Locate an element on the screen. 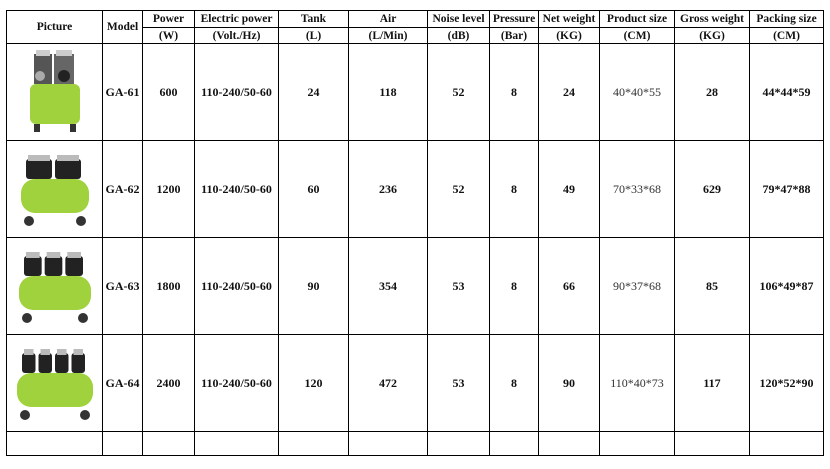 The height and width of the screenshot is (469, 830). header-tank: Tank is located at coordinates (313, 19).